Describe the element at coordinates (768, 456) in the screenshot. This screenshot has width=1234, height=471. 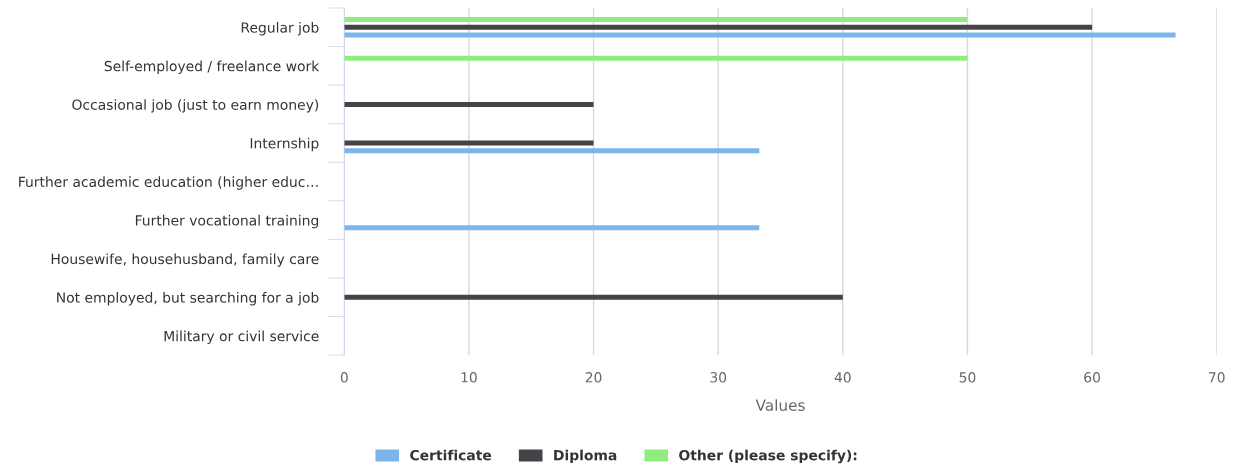
I see `legend-label: Other (please specify):` at that location.